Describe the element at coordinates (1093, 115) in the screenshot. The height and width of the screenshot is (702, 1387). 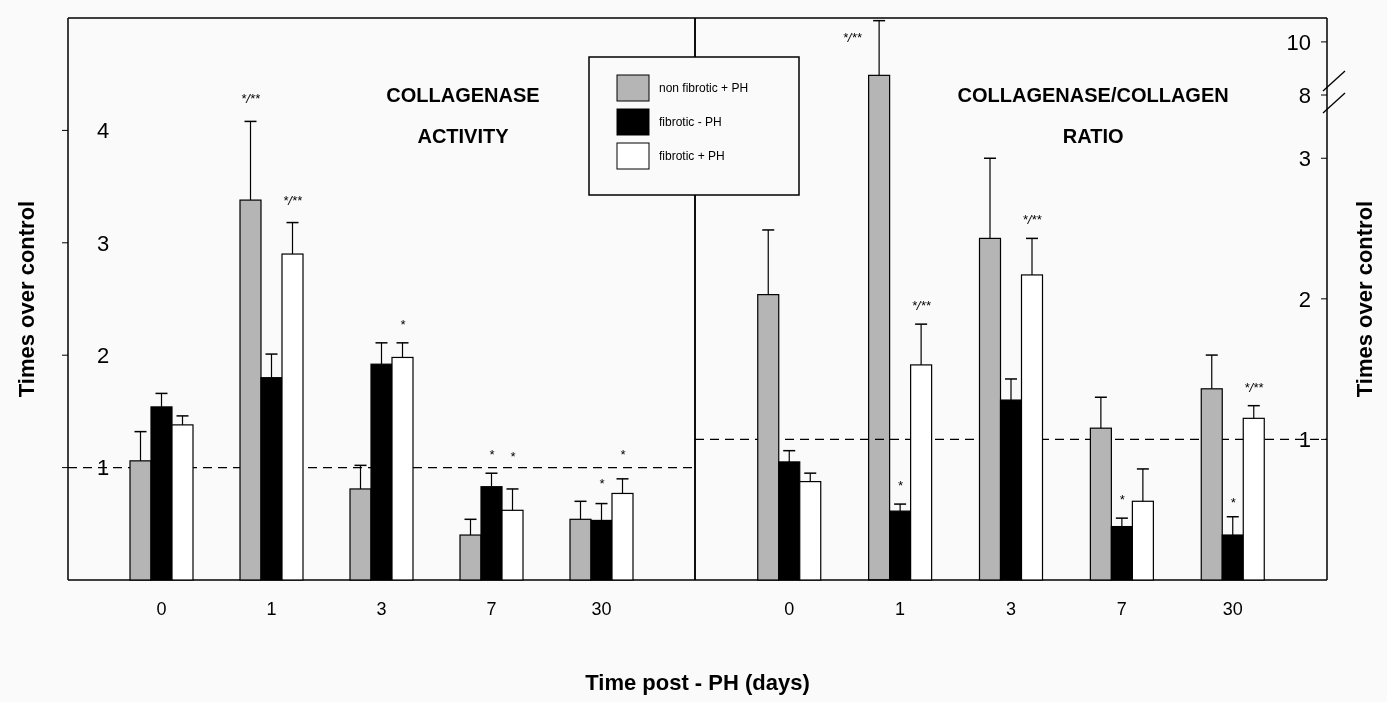
I see `text: COLLAGENASE/COLLAGEN RATIO` at that location.